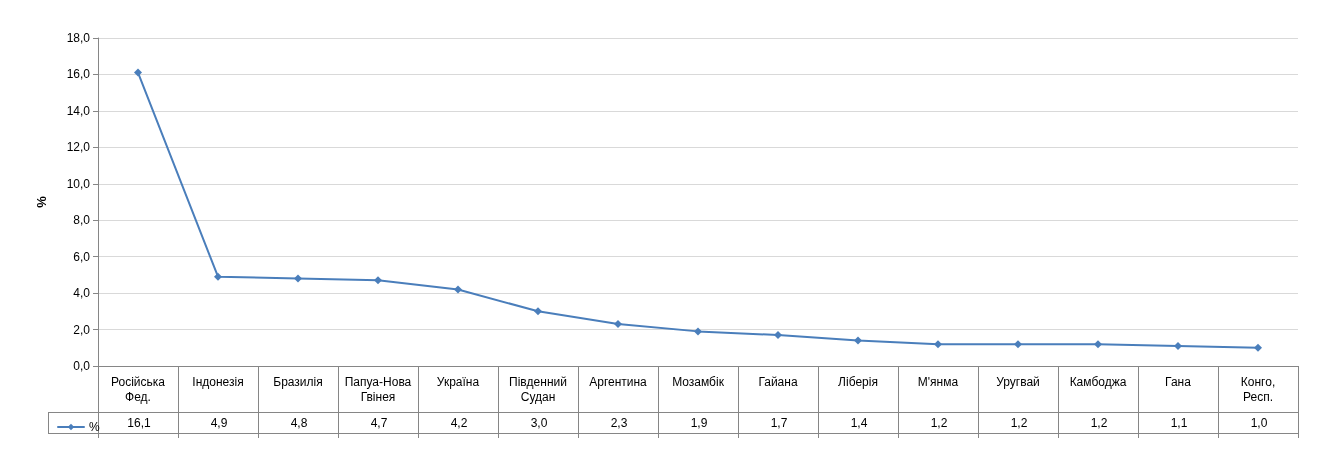 The height and width of the screenshot is (464, 1326). I want to click on x-tick-label: Російська Фед., so click(138, 389).